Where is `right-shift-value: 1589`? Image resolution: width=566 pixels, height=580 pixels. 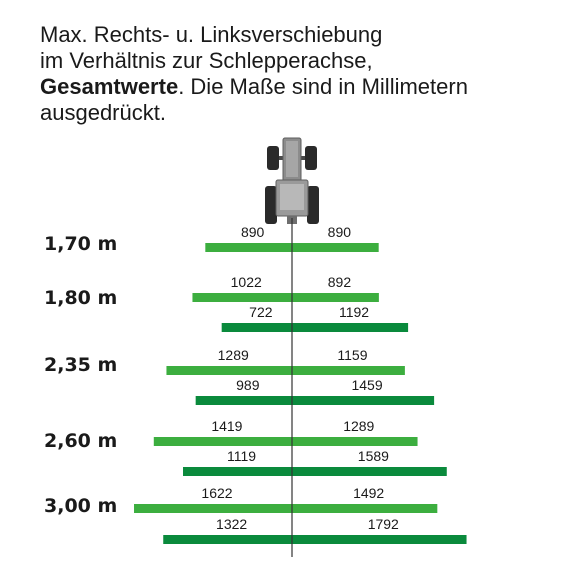 right-shift-value: 1589 is located at coordinates (373, 456).